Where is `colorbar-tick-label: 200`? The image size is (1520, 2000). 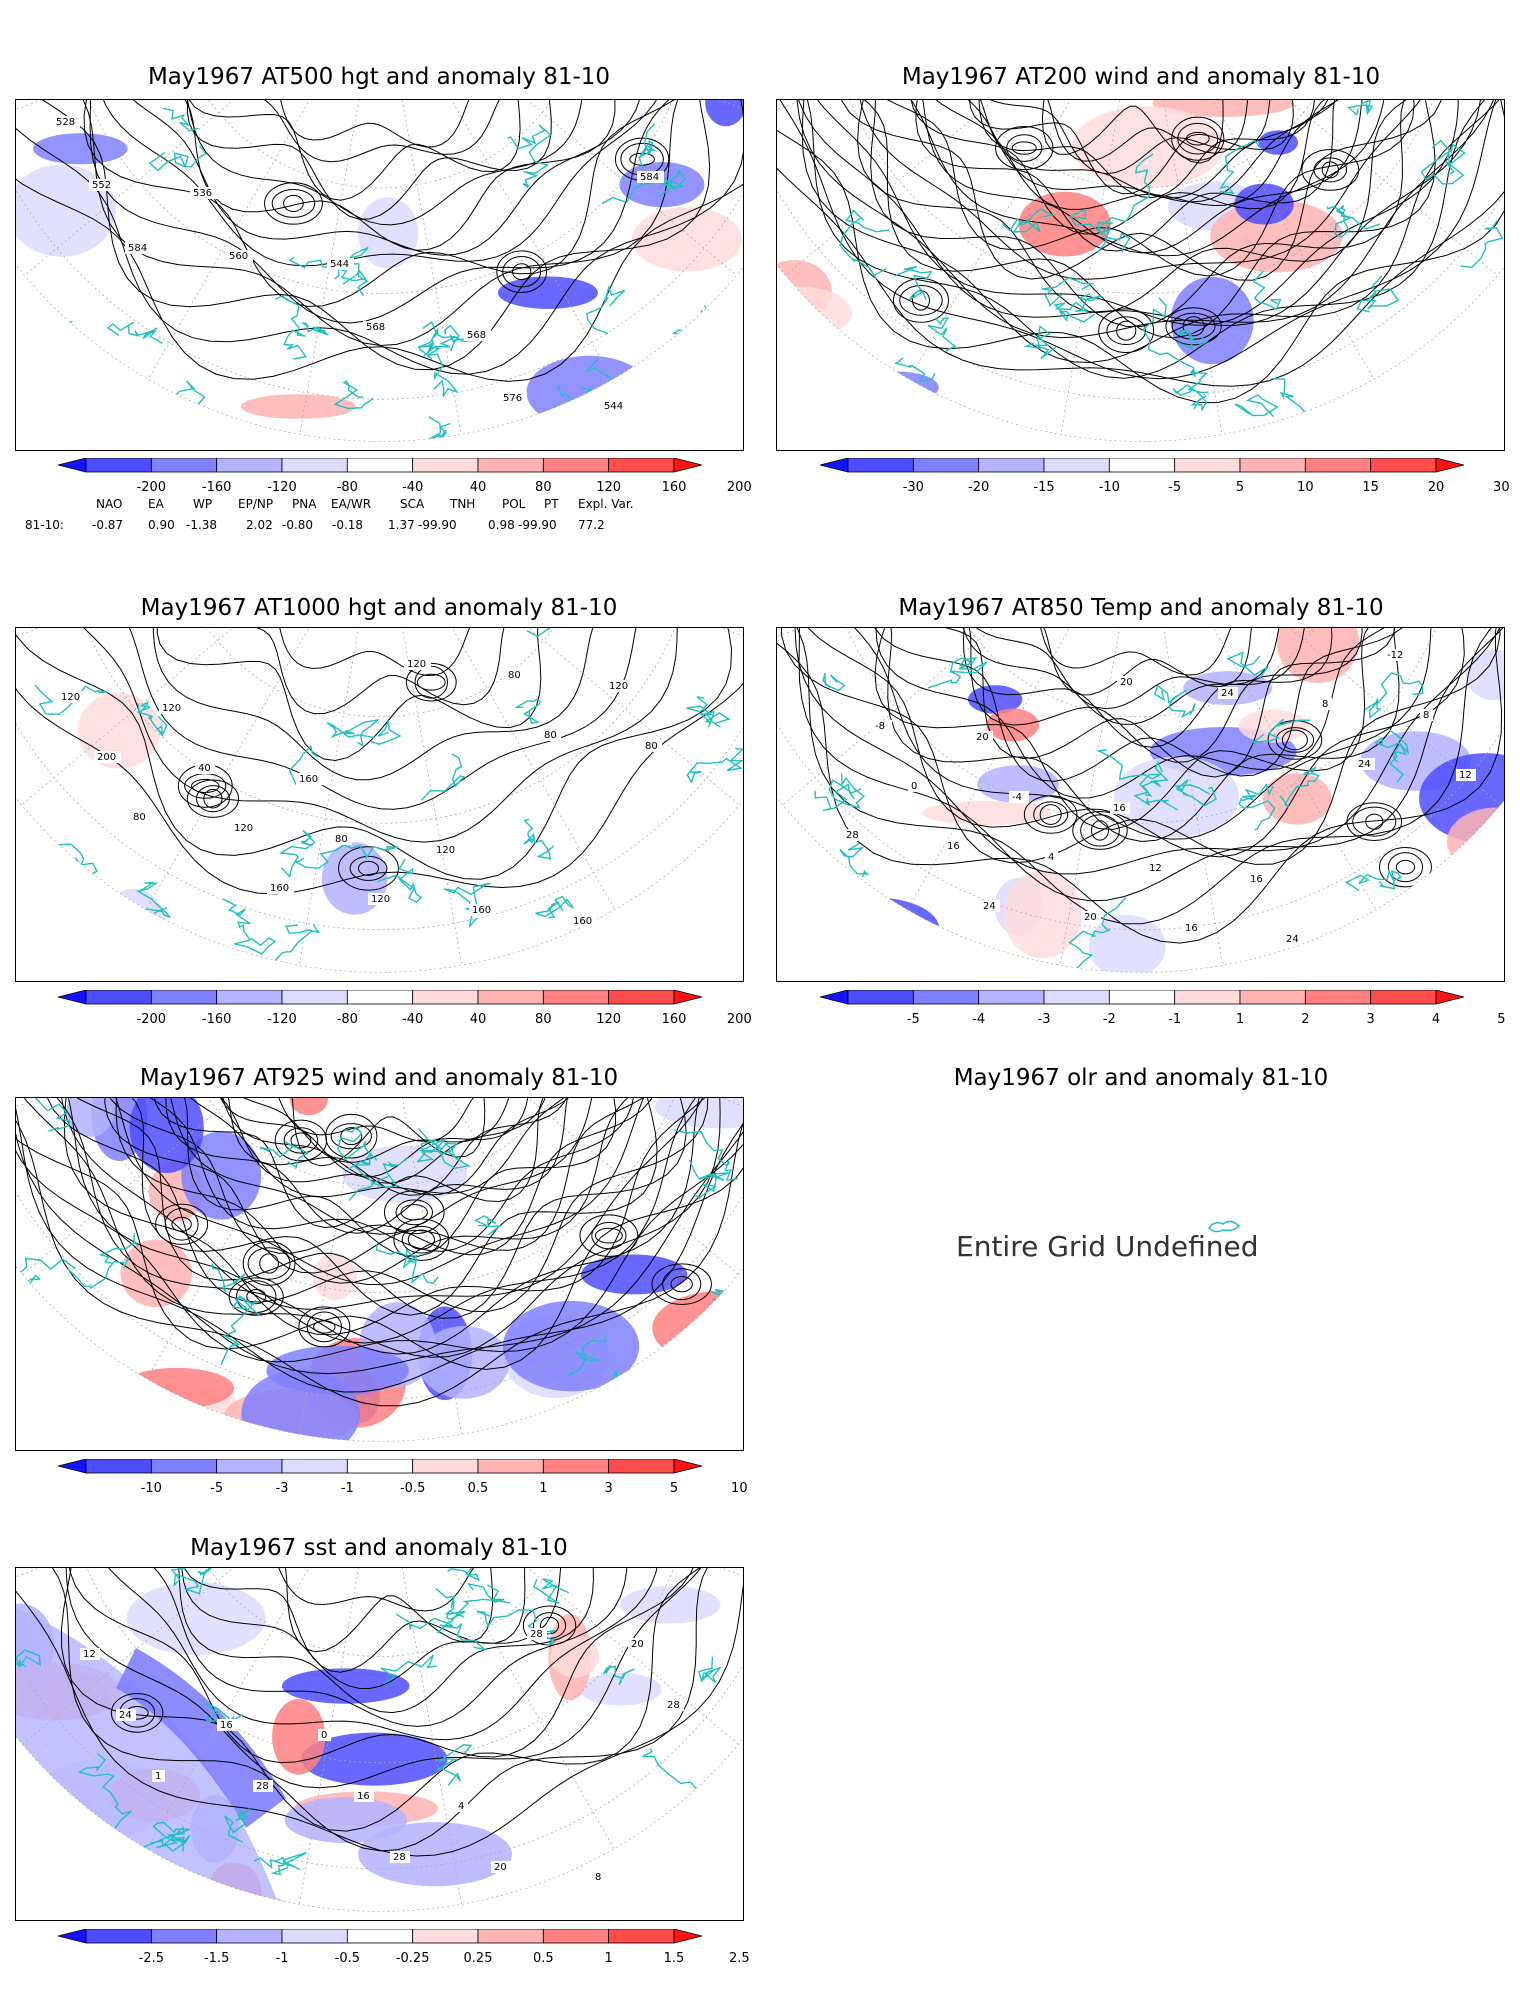 colorbar-tick-label: 200 is located at coordinates (739, 487).